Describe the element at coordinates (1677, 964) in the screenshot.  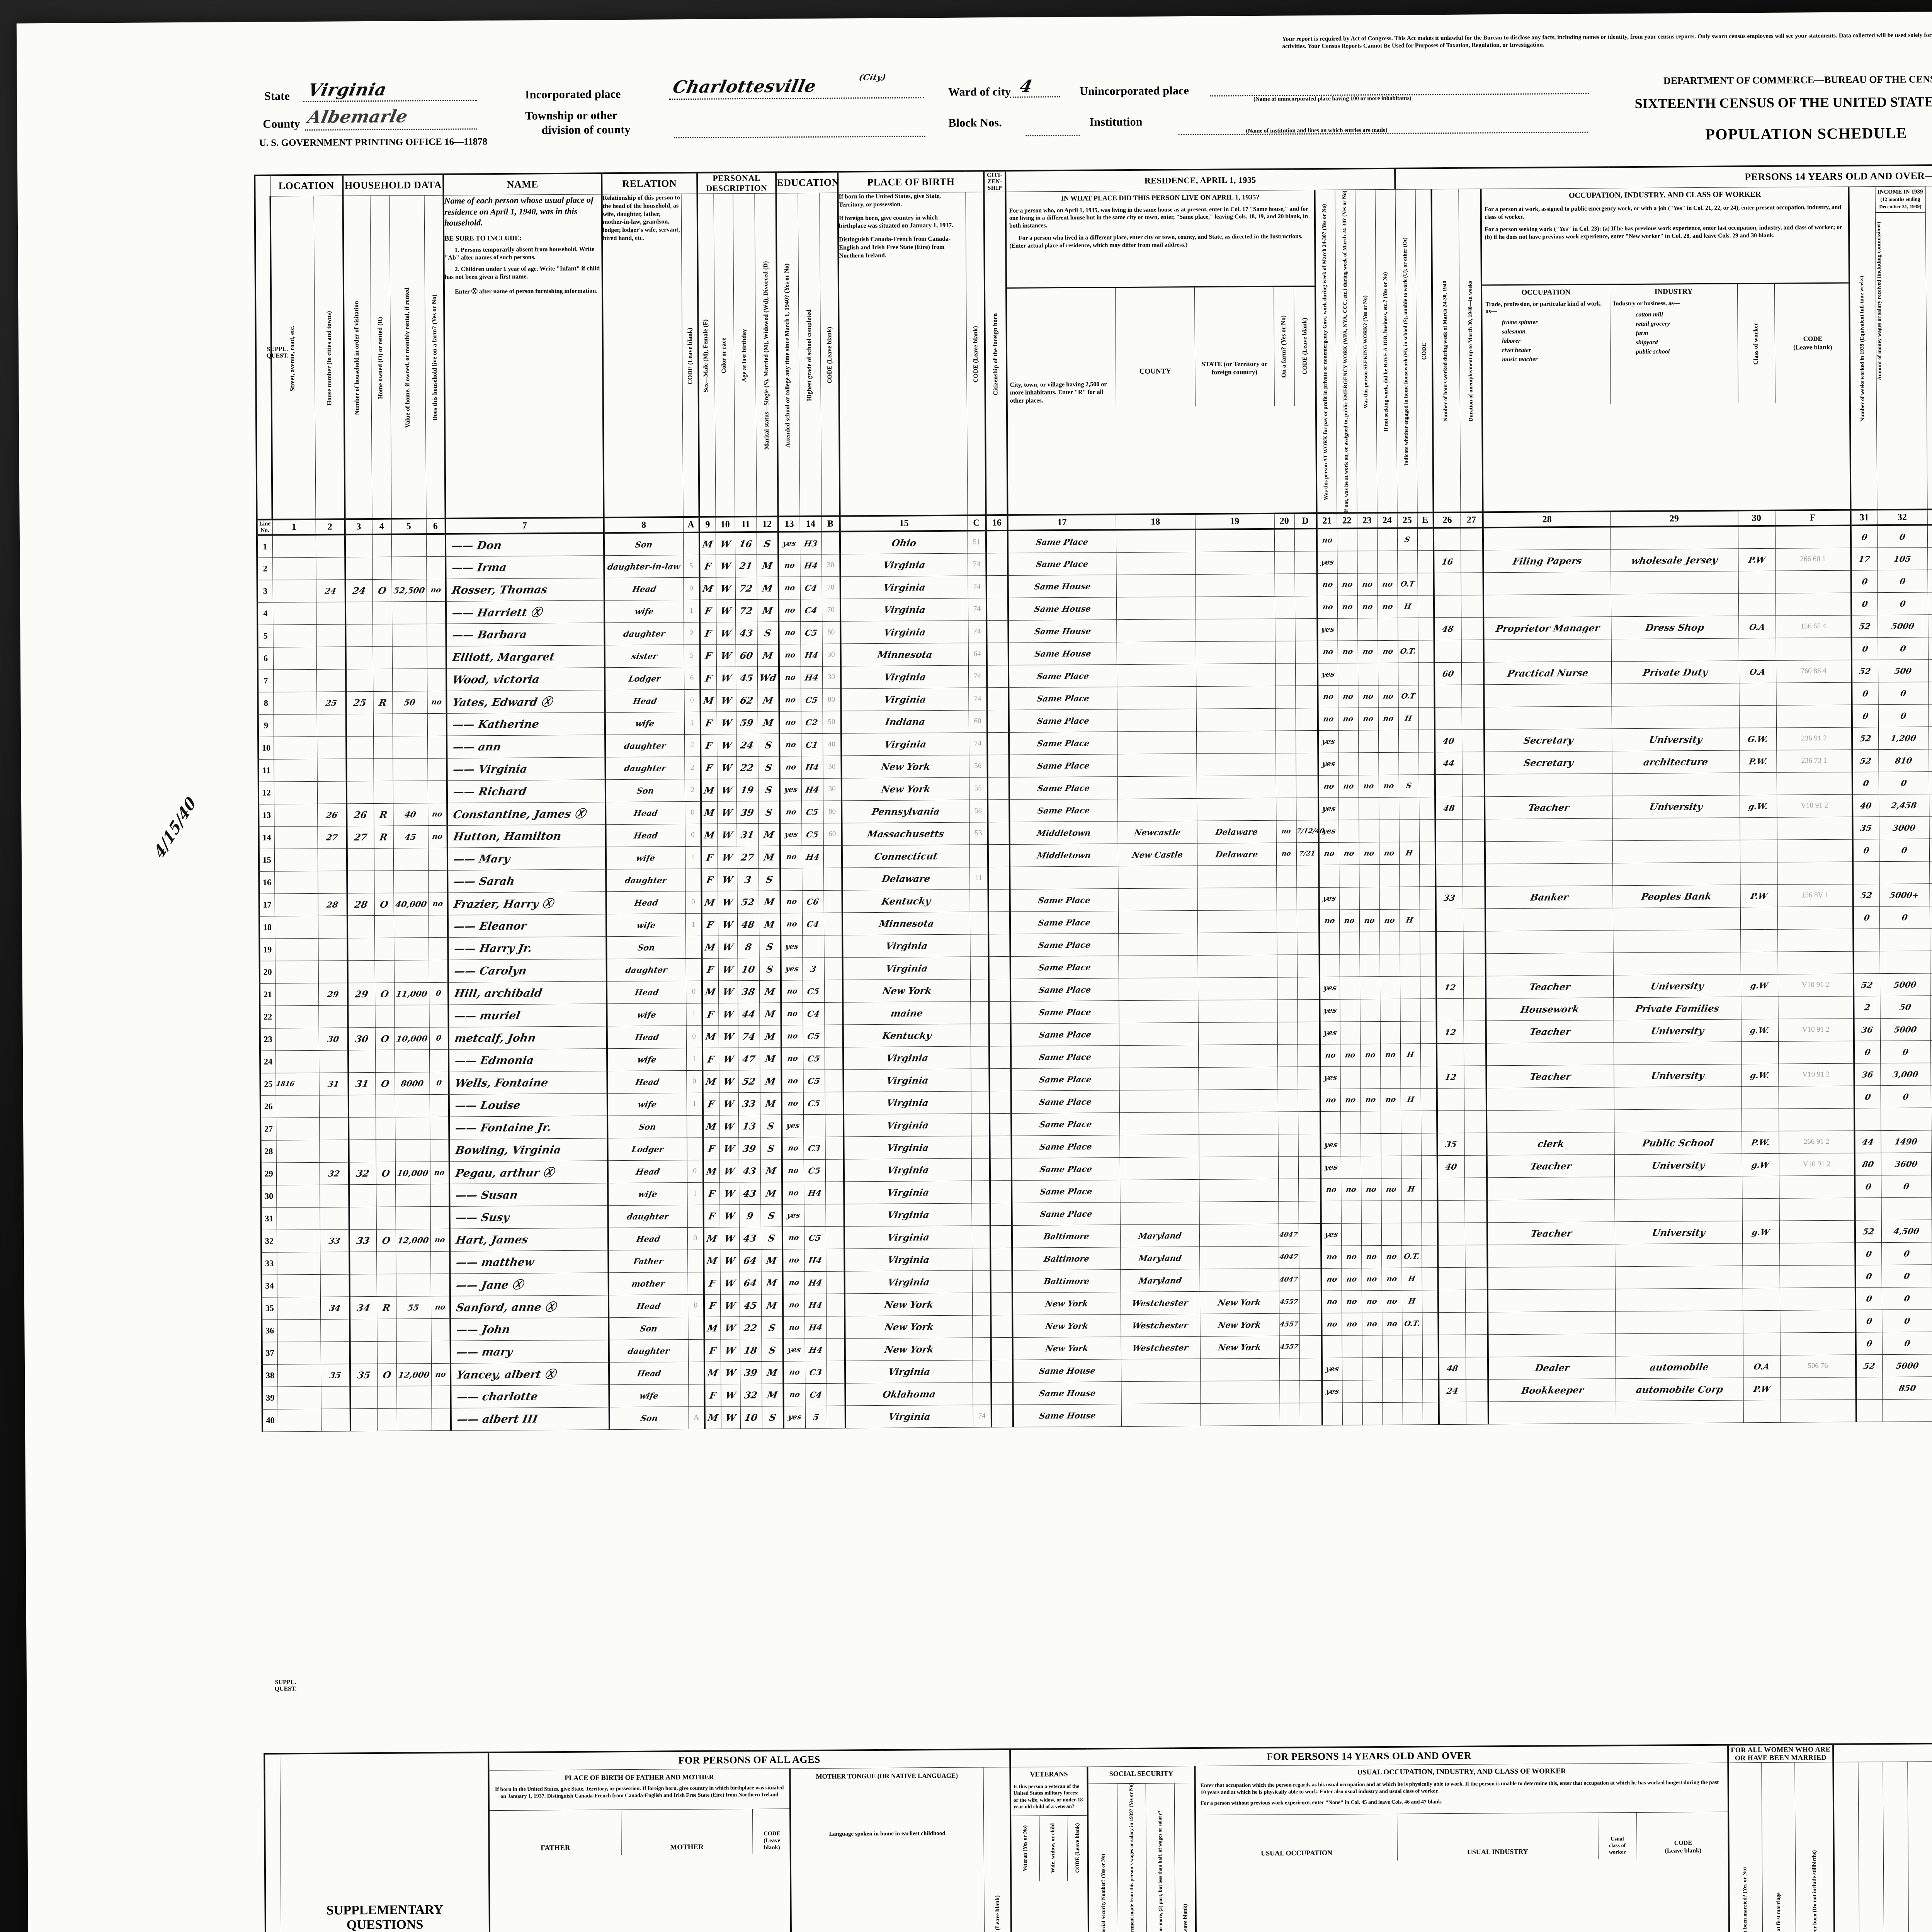
I see `cell-ind` at that location.